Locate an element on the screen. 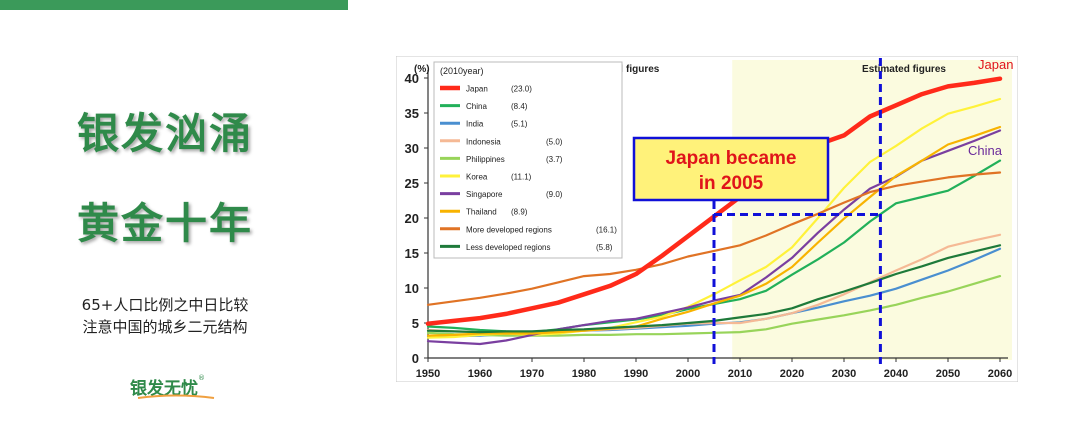 The image size is (1080, 431). x-tick-label: 2010 is located at coordinates (740, 374).